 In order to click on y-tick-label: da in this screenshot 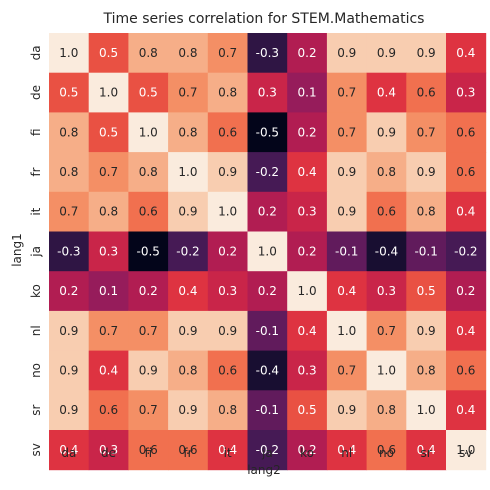, I will do `click(36, 52)`.